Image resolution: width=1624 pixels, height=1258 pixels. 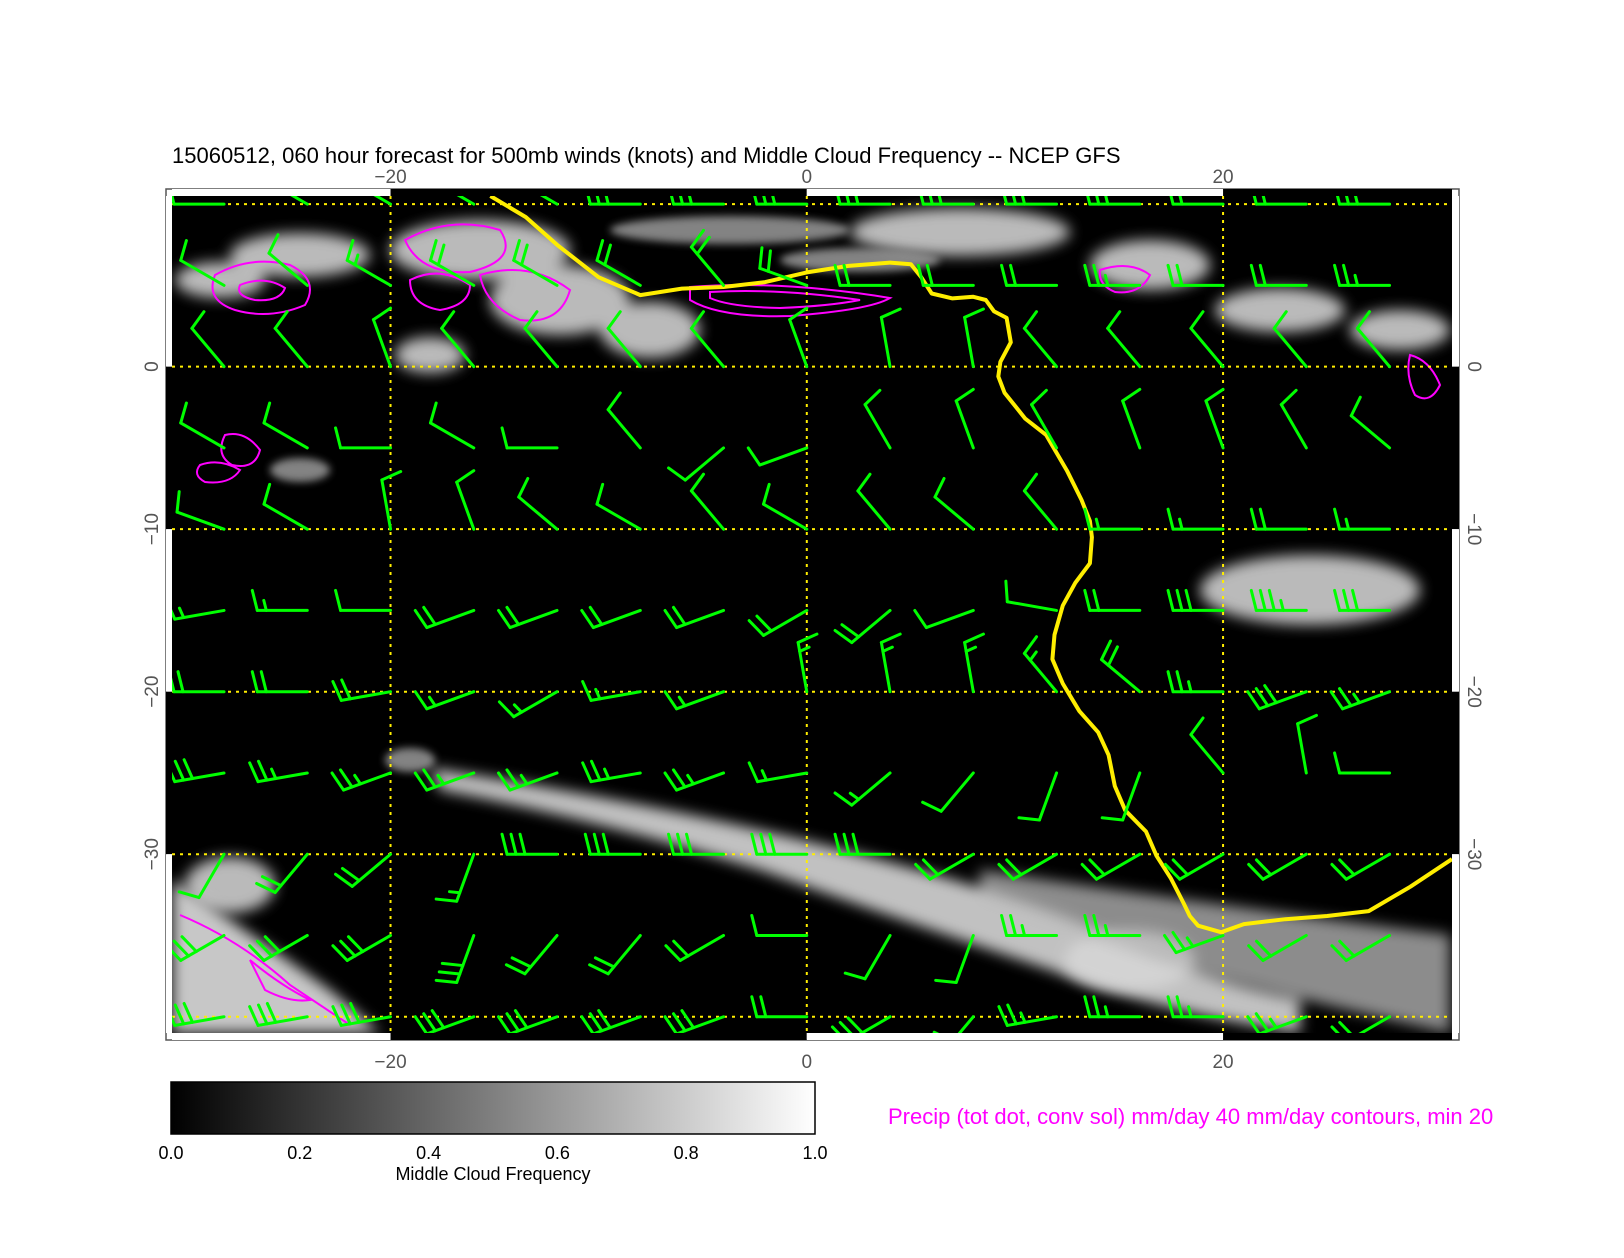 I want to click on lon-tick-label-bottom: 20, so click(x=1222, y=1062).